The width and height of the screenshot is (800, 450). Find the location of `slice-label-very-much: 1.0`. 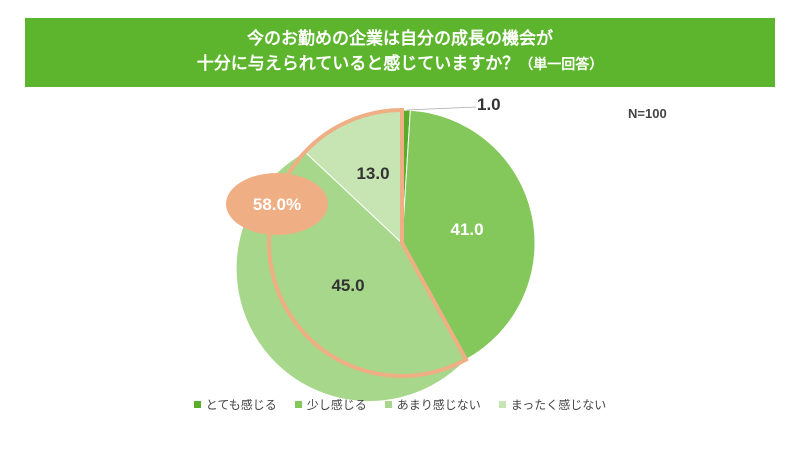

slice-label-very-much: 1.0 is located at coordinates (489, 104).